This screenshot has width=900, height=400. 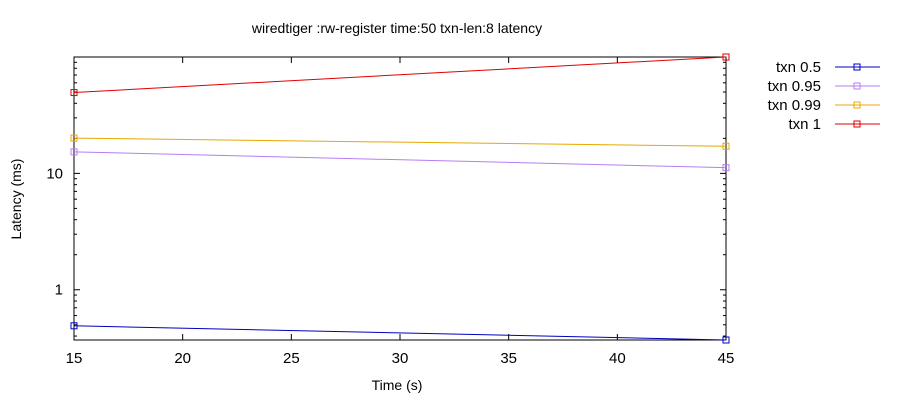 I want to click on legend-label: txn 0.5, so click(x=798, y=67).